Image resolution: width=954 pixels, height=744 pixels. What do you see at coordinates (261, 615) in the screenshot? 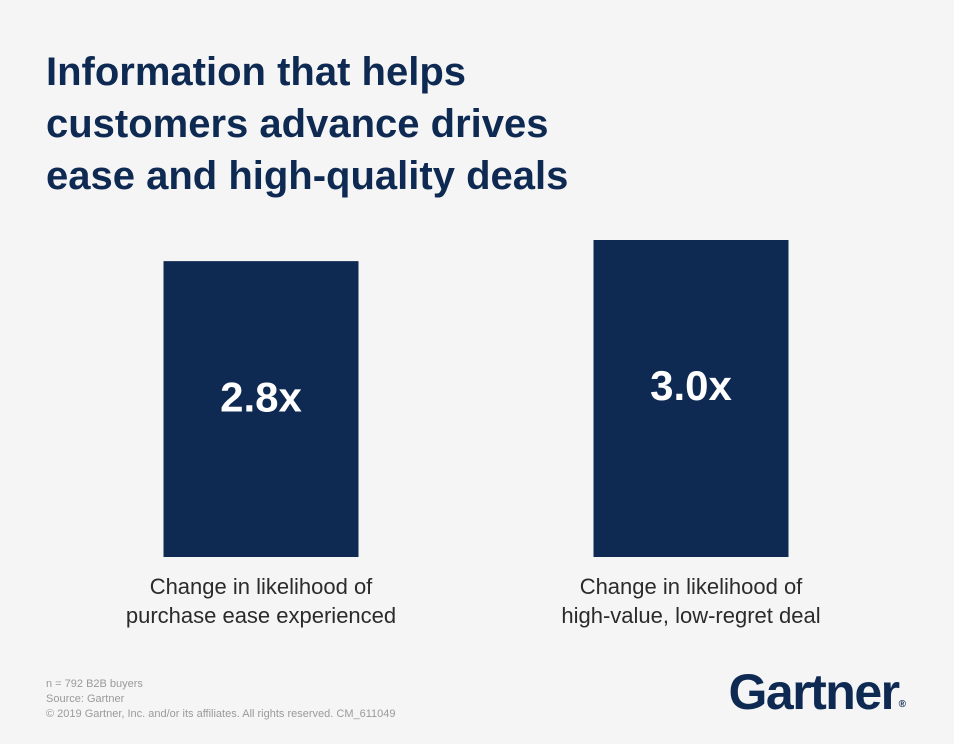
I see `category-label-line: purchase ease experienced` at bounding box center [261, 615].